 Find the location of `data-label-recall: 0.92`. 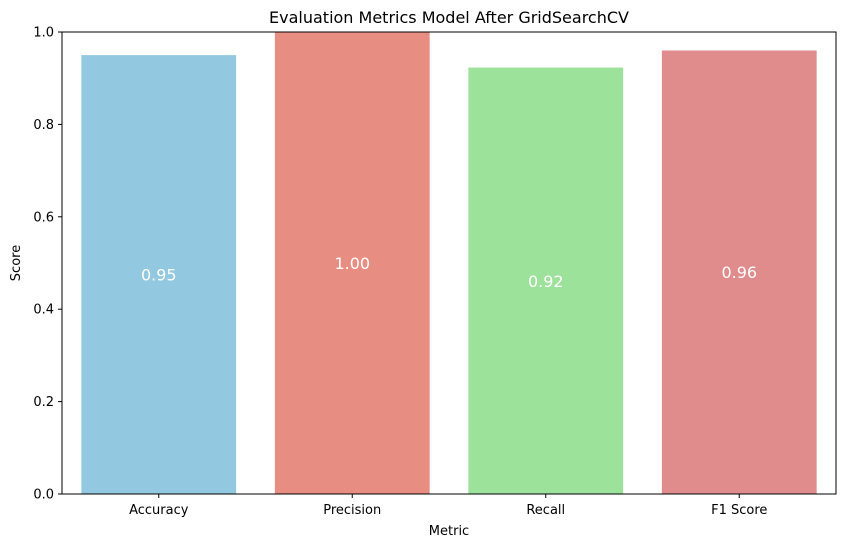

data-label-recall: 0.92 is located at coordinates (546, 281).